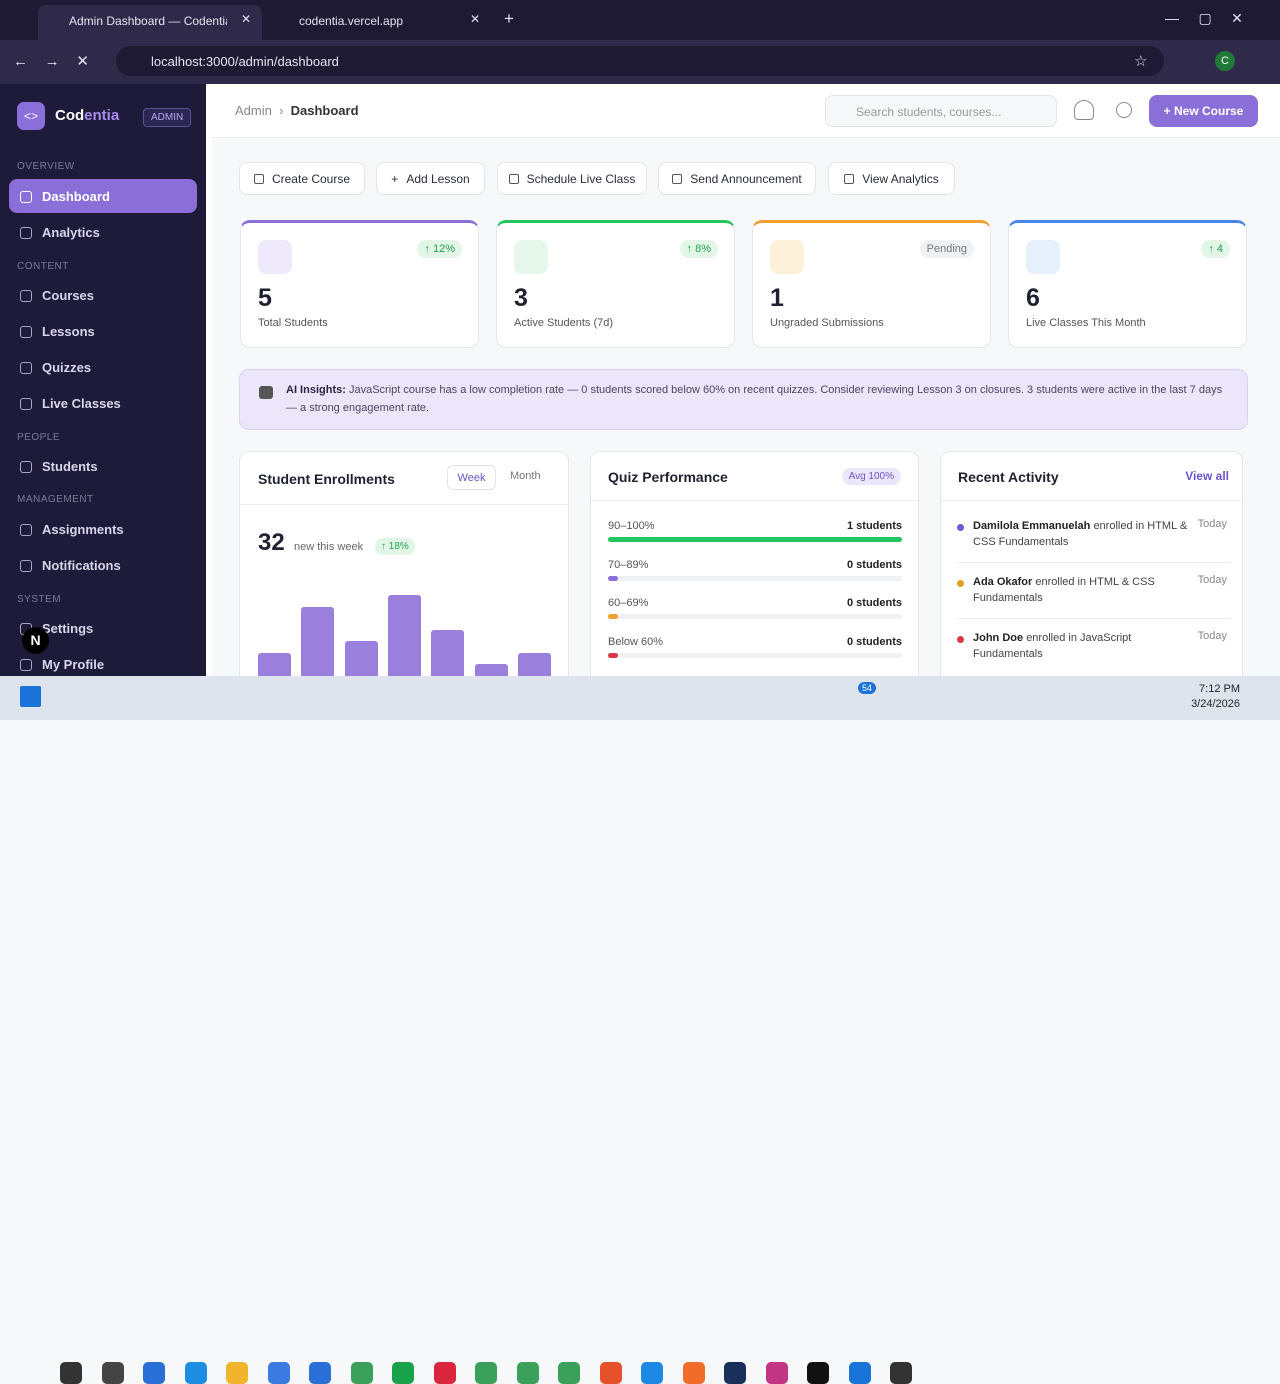 The width and height of the screenshot is (1280, 1384). Describe the element at coordinates (30, 696) in the screenshot. I see `start` at that location.